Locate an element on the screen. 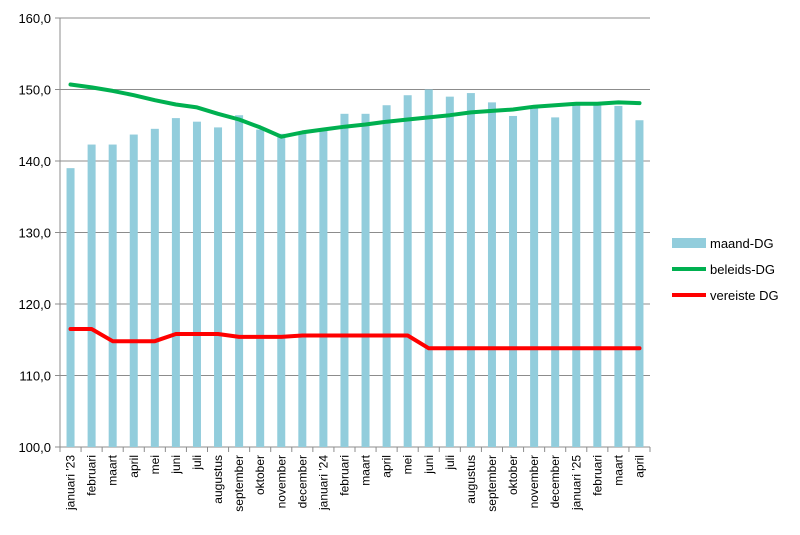 This screenshot has width=800, height=535. y-tick-label: 130,0 is located at coordinates (34, 233).